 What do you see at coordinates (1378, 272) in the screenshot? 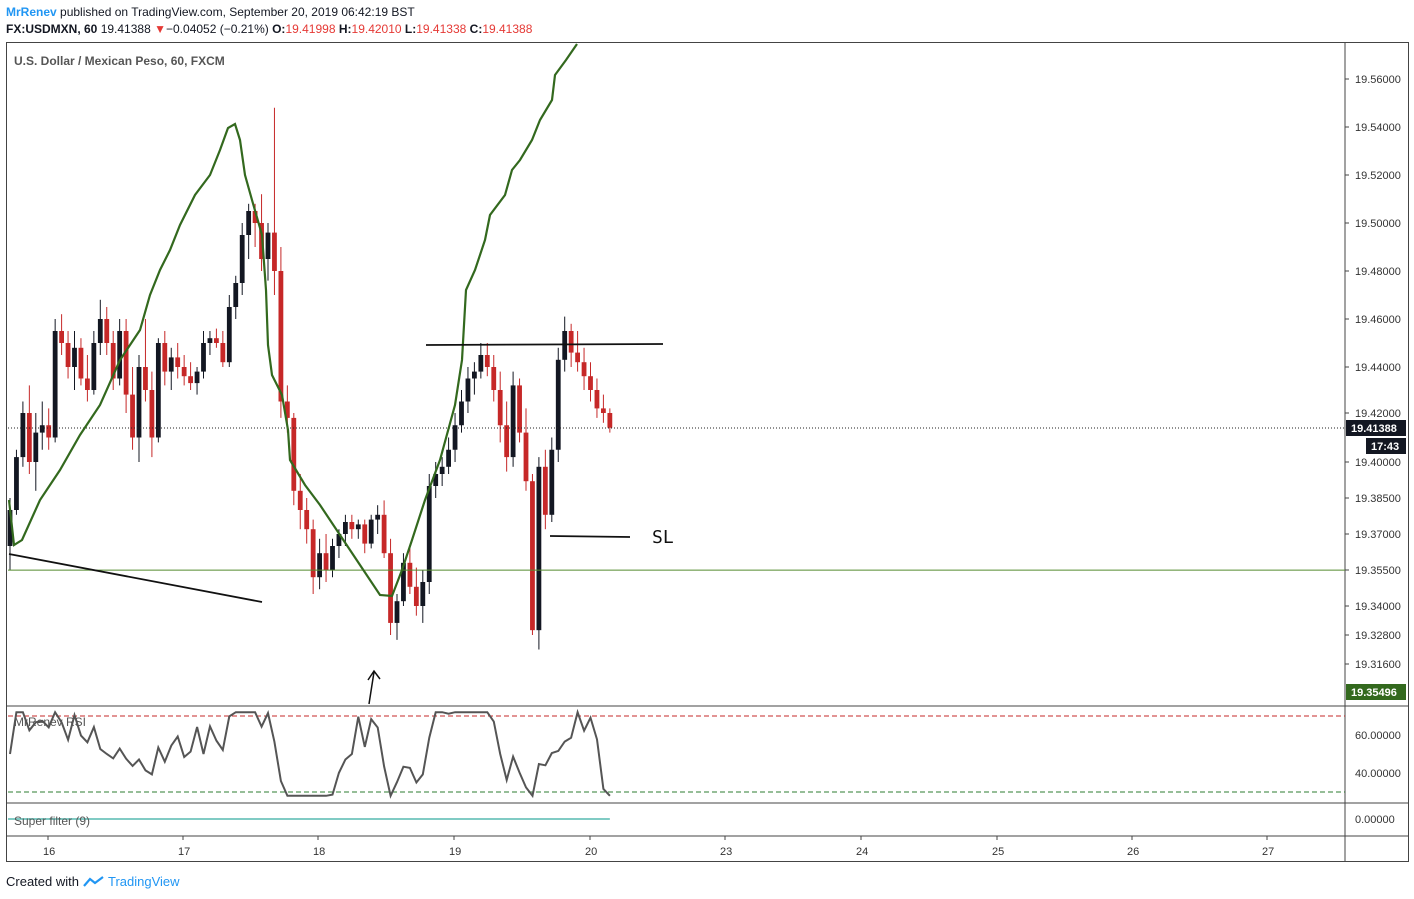
I see `price-tick-label: 19.48000` at bounding box center [1378, 272].